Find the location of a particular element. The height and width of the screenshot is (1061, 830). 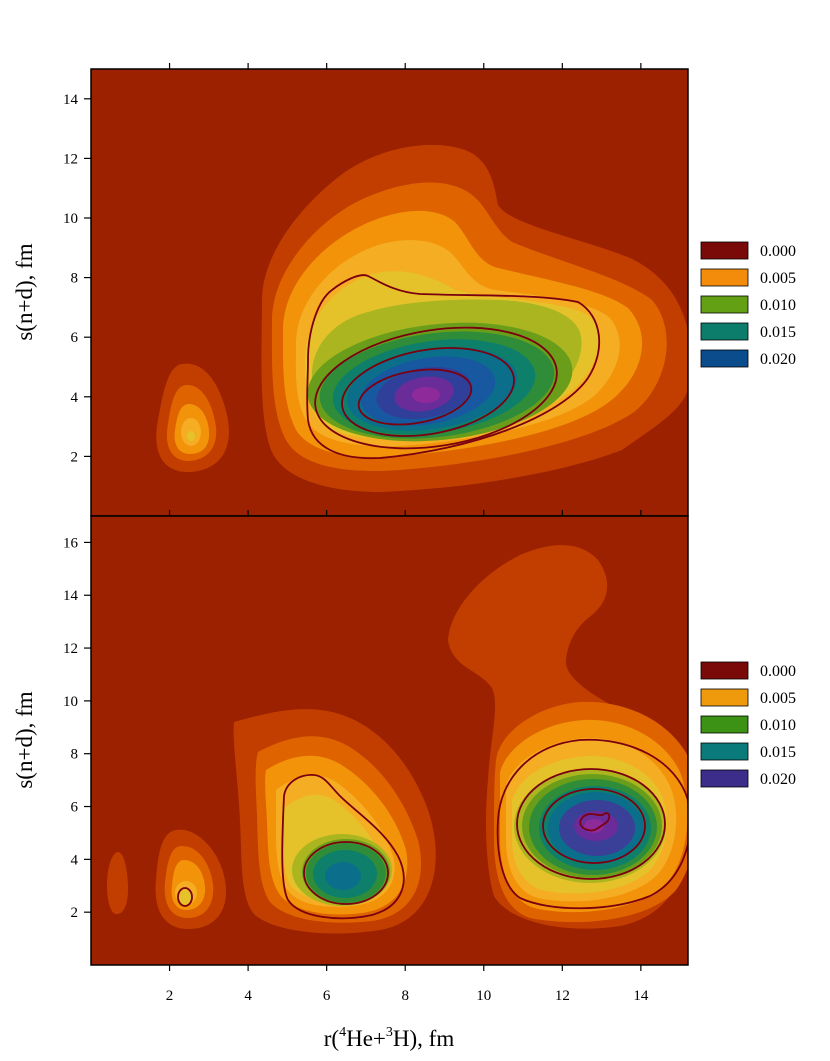

bottom-y-tick-label-8: 8 is located at coordinates (75, 755).